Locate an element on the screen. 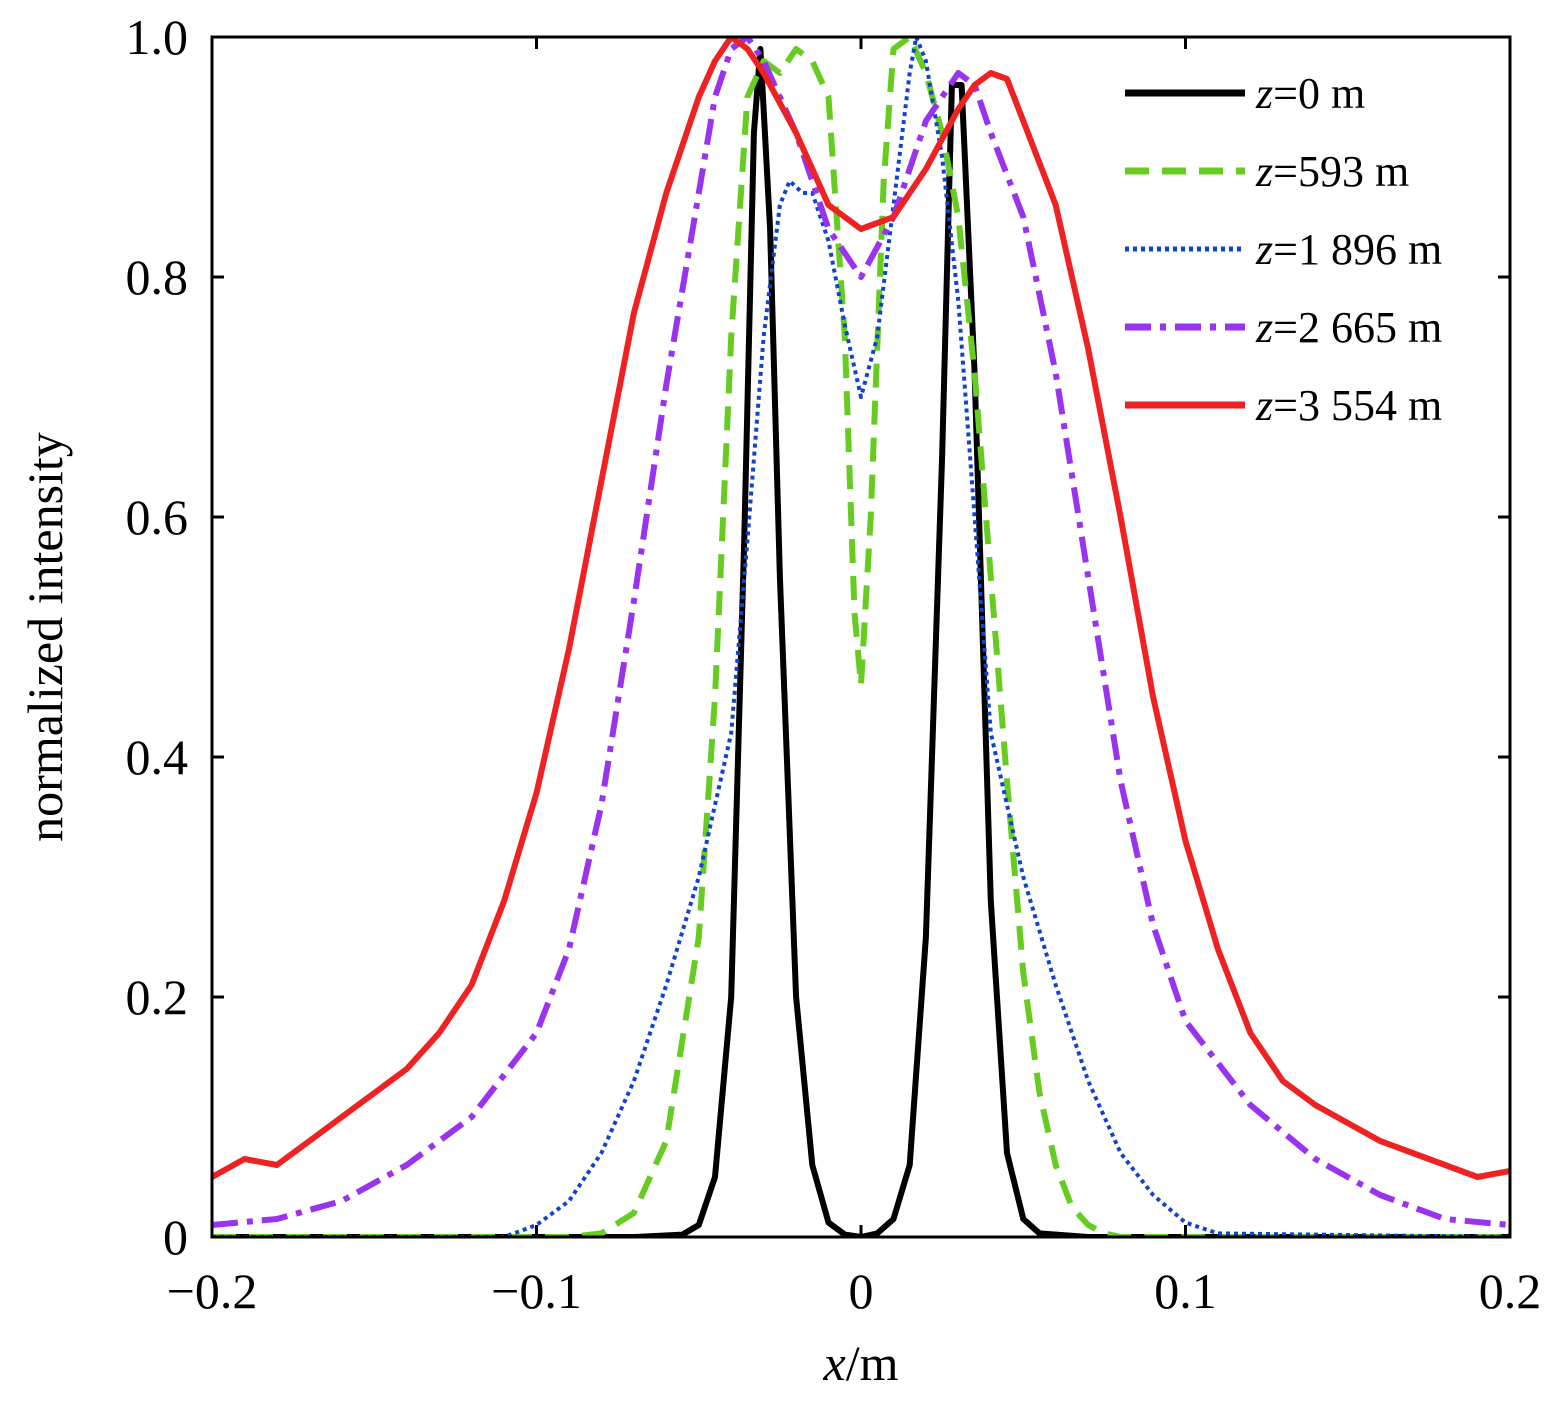 This screenshot has width=1559, height=1408. x-axis-variable: x is located at coordinates (834, 1363).